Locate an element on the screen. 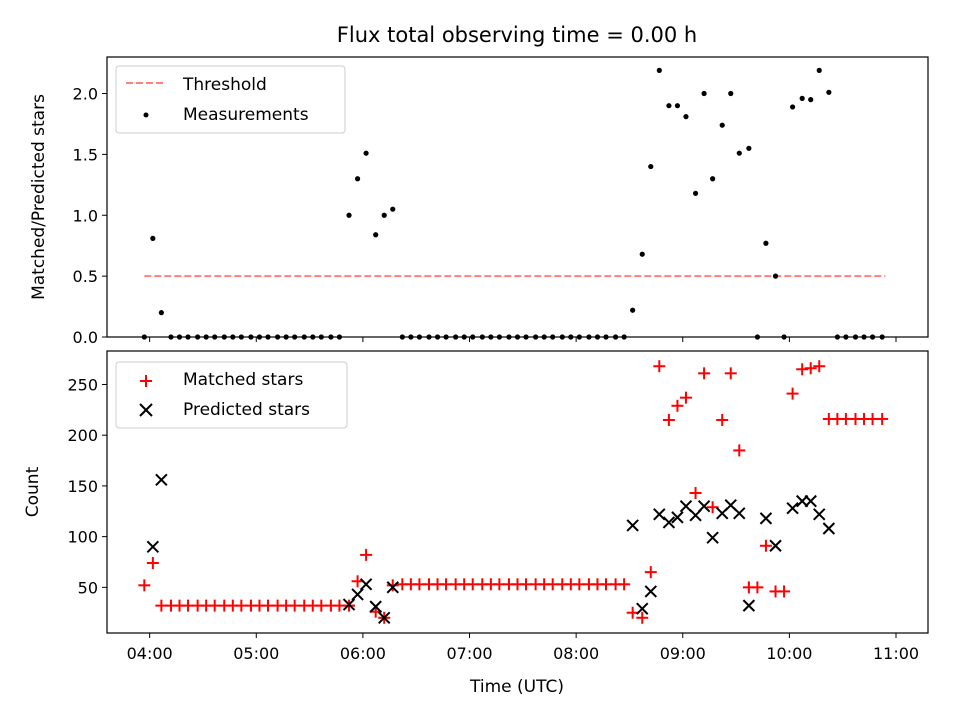 The image size is (960, 724). y-tick-label: 1.0 is located at coordinates (85, 215).